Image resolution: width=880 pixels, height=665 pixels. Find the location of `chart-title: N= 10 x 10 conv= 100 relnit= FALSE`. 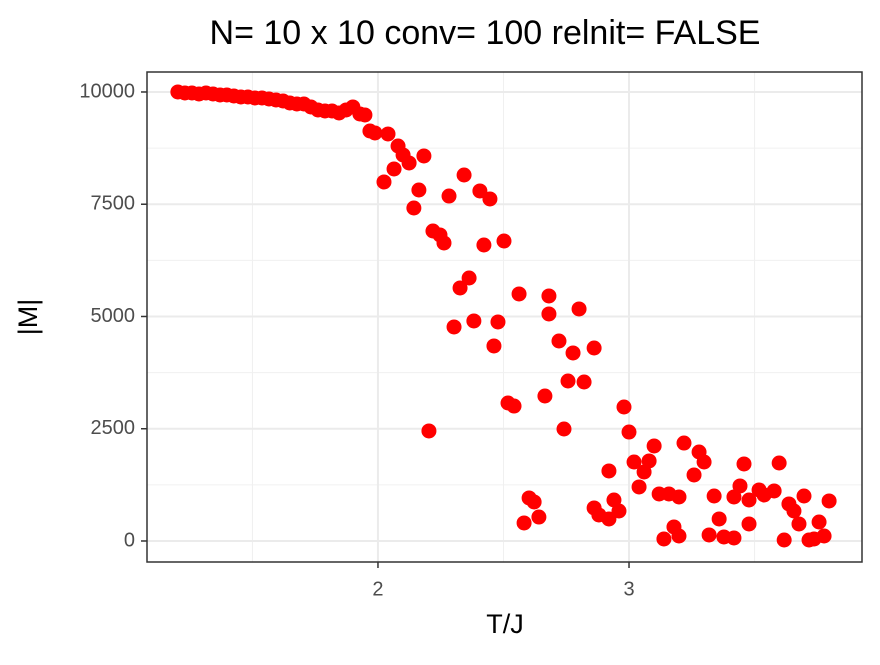

chart-title: N= 10 x 10 conv= 100 relnit= FALSE is located at coordinates (485, 33).